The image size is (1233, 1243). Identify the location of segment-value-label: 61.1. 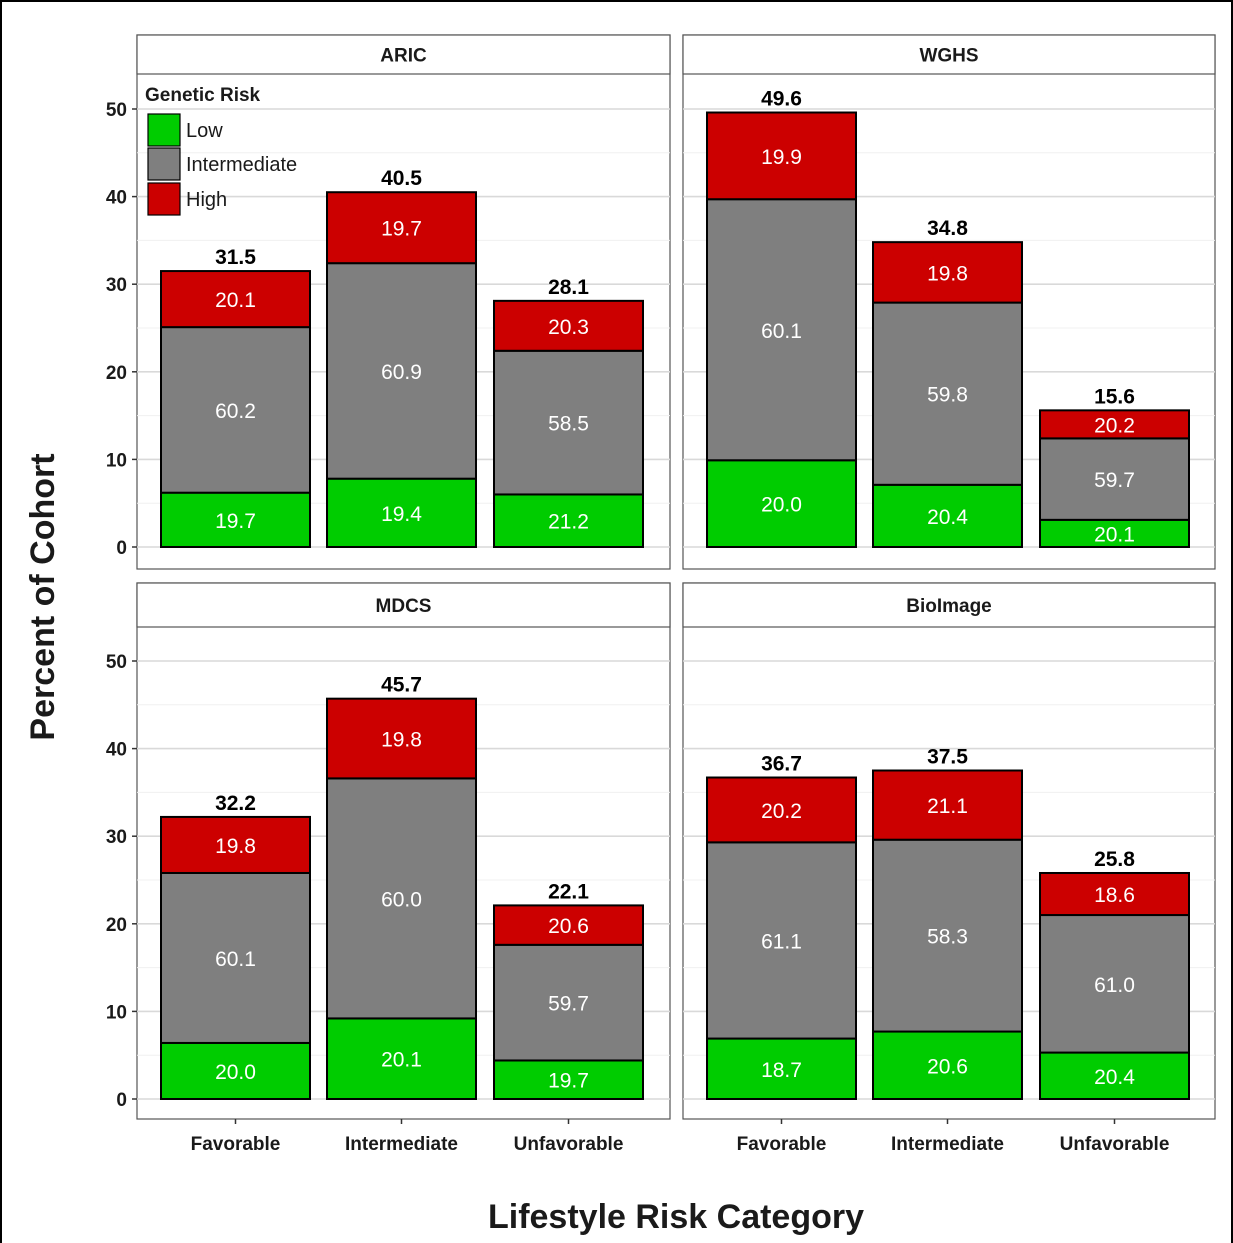
(781, 941).